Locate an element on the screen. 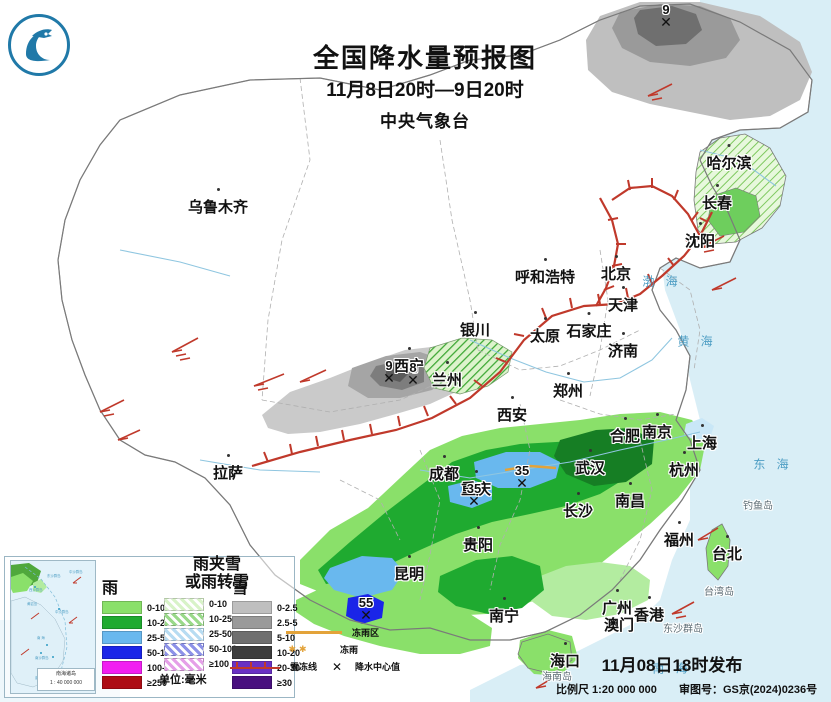 The width and height of the screenshot is (831, 702). svg-text: 黄岩岛 is located at coordinates (32, 603).